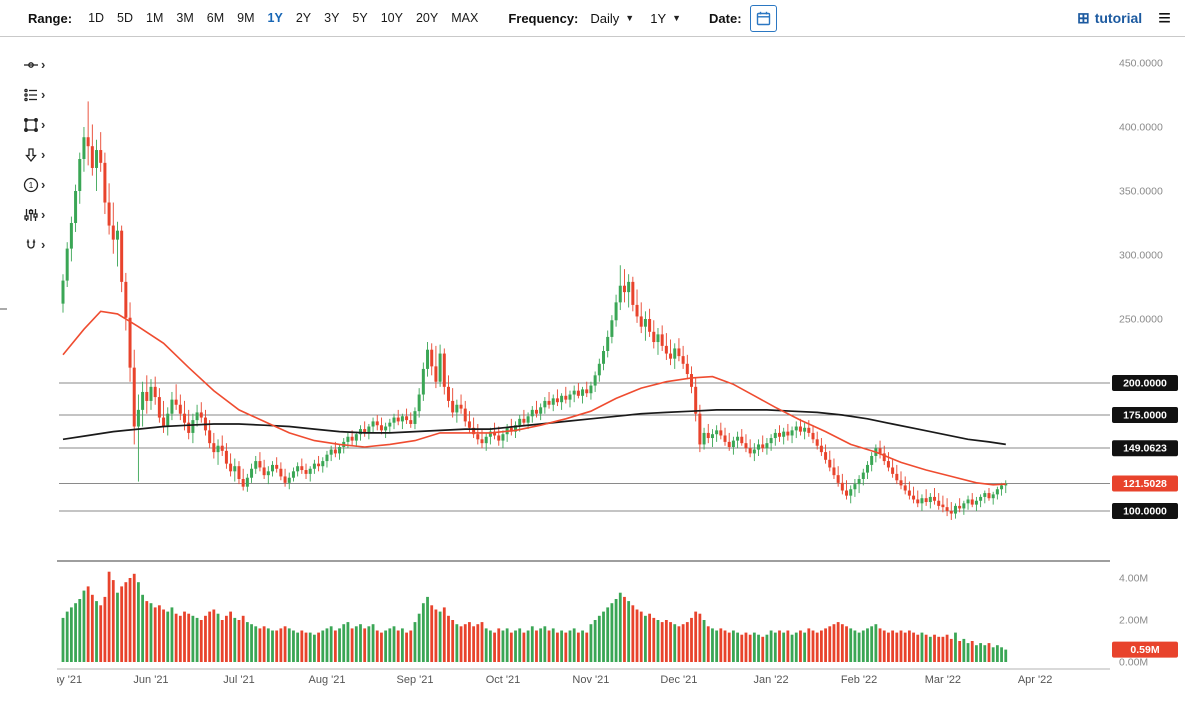 The height and width of the screenshot is (701, 1185). What do you see at coordinates (125, 18) in the screenshot?
I see `range-button-5d: 5D` at bounding box center [125, 18].